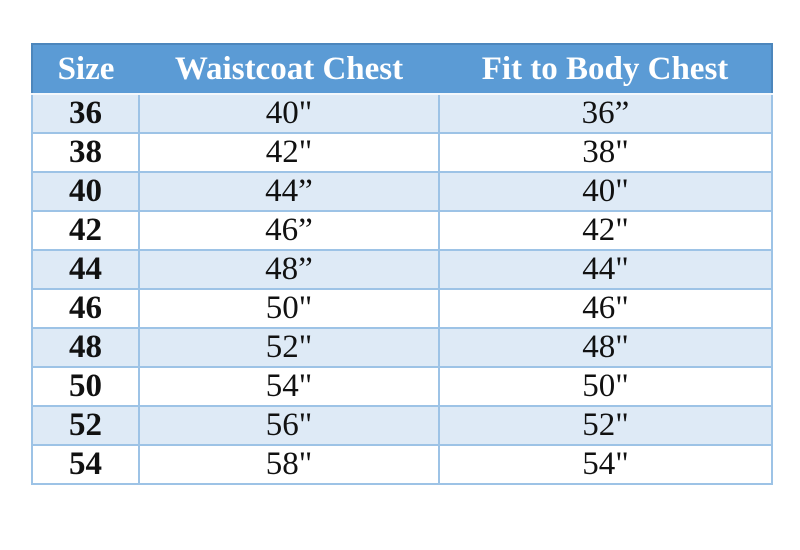 The image size is (800, 550). Describe the element at coordinates (605, 231) in the screenshot. I see `fit-to-body-chest-cell: 42"` at that location.